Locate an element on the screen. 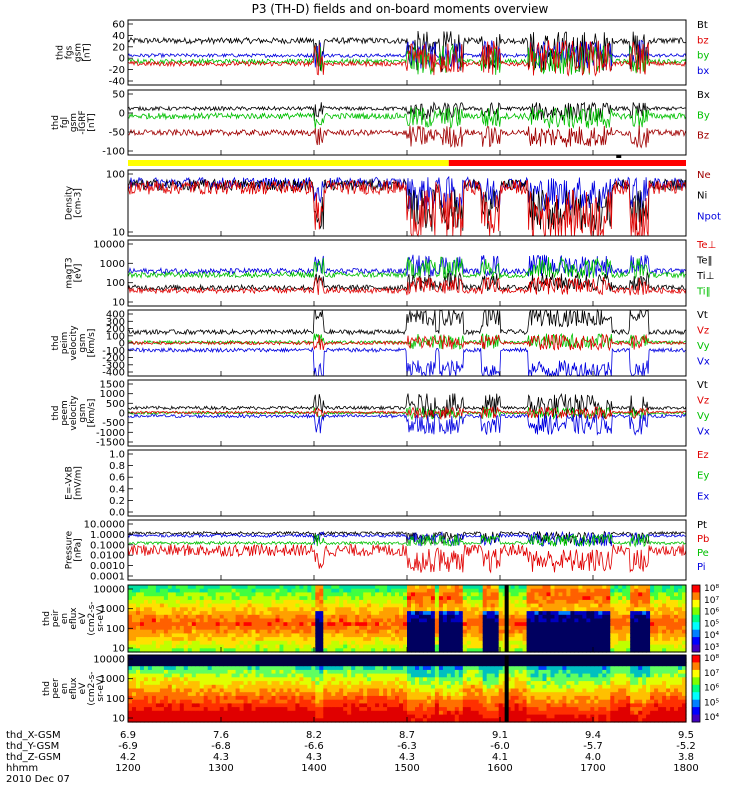 This screenshot has width=750, height=800. legend-entry: Vz is located at coordinates (703, 401).